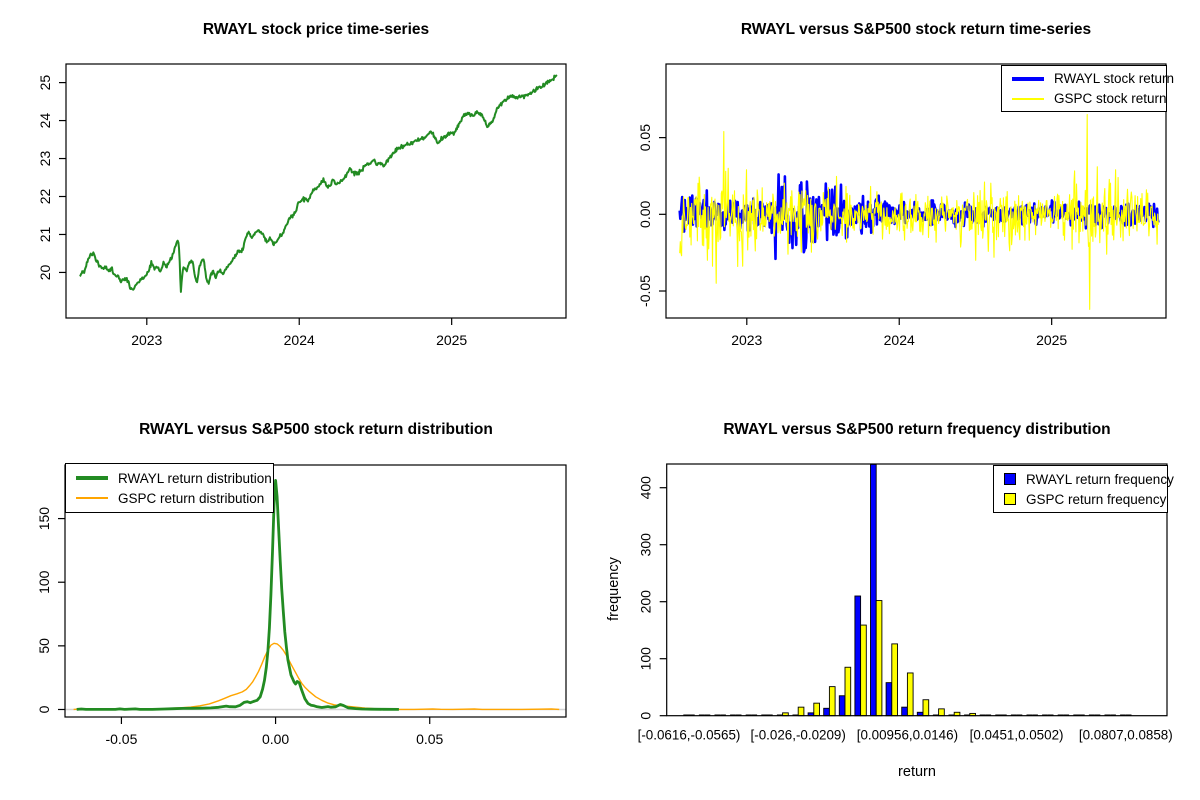 This screenshot has height=800, width=1200. Describe the element at coordinates (1010, 499) in the screenshot. I see `gspc-frequency-box-swatch` at that location.